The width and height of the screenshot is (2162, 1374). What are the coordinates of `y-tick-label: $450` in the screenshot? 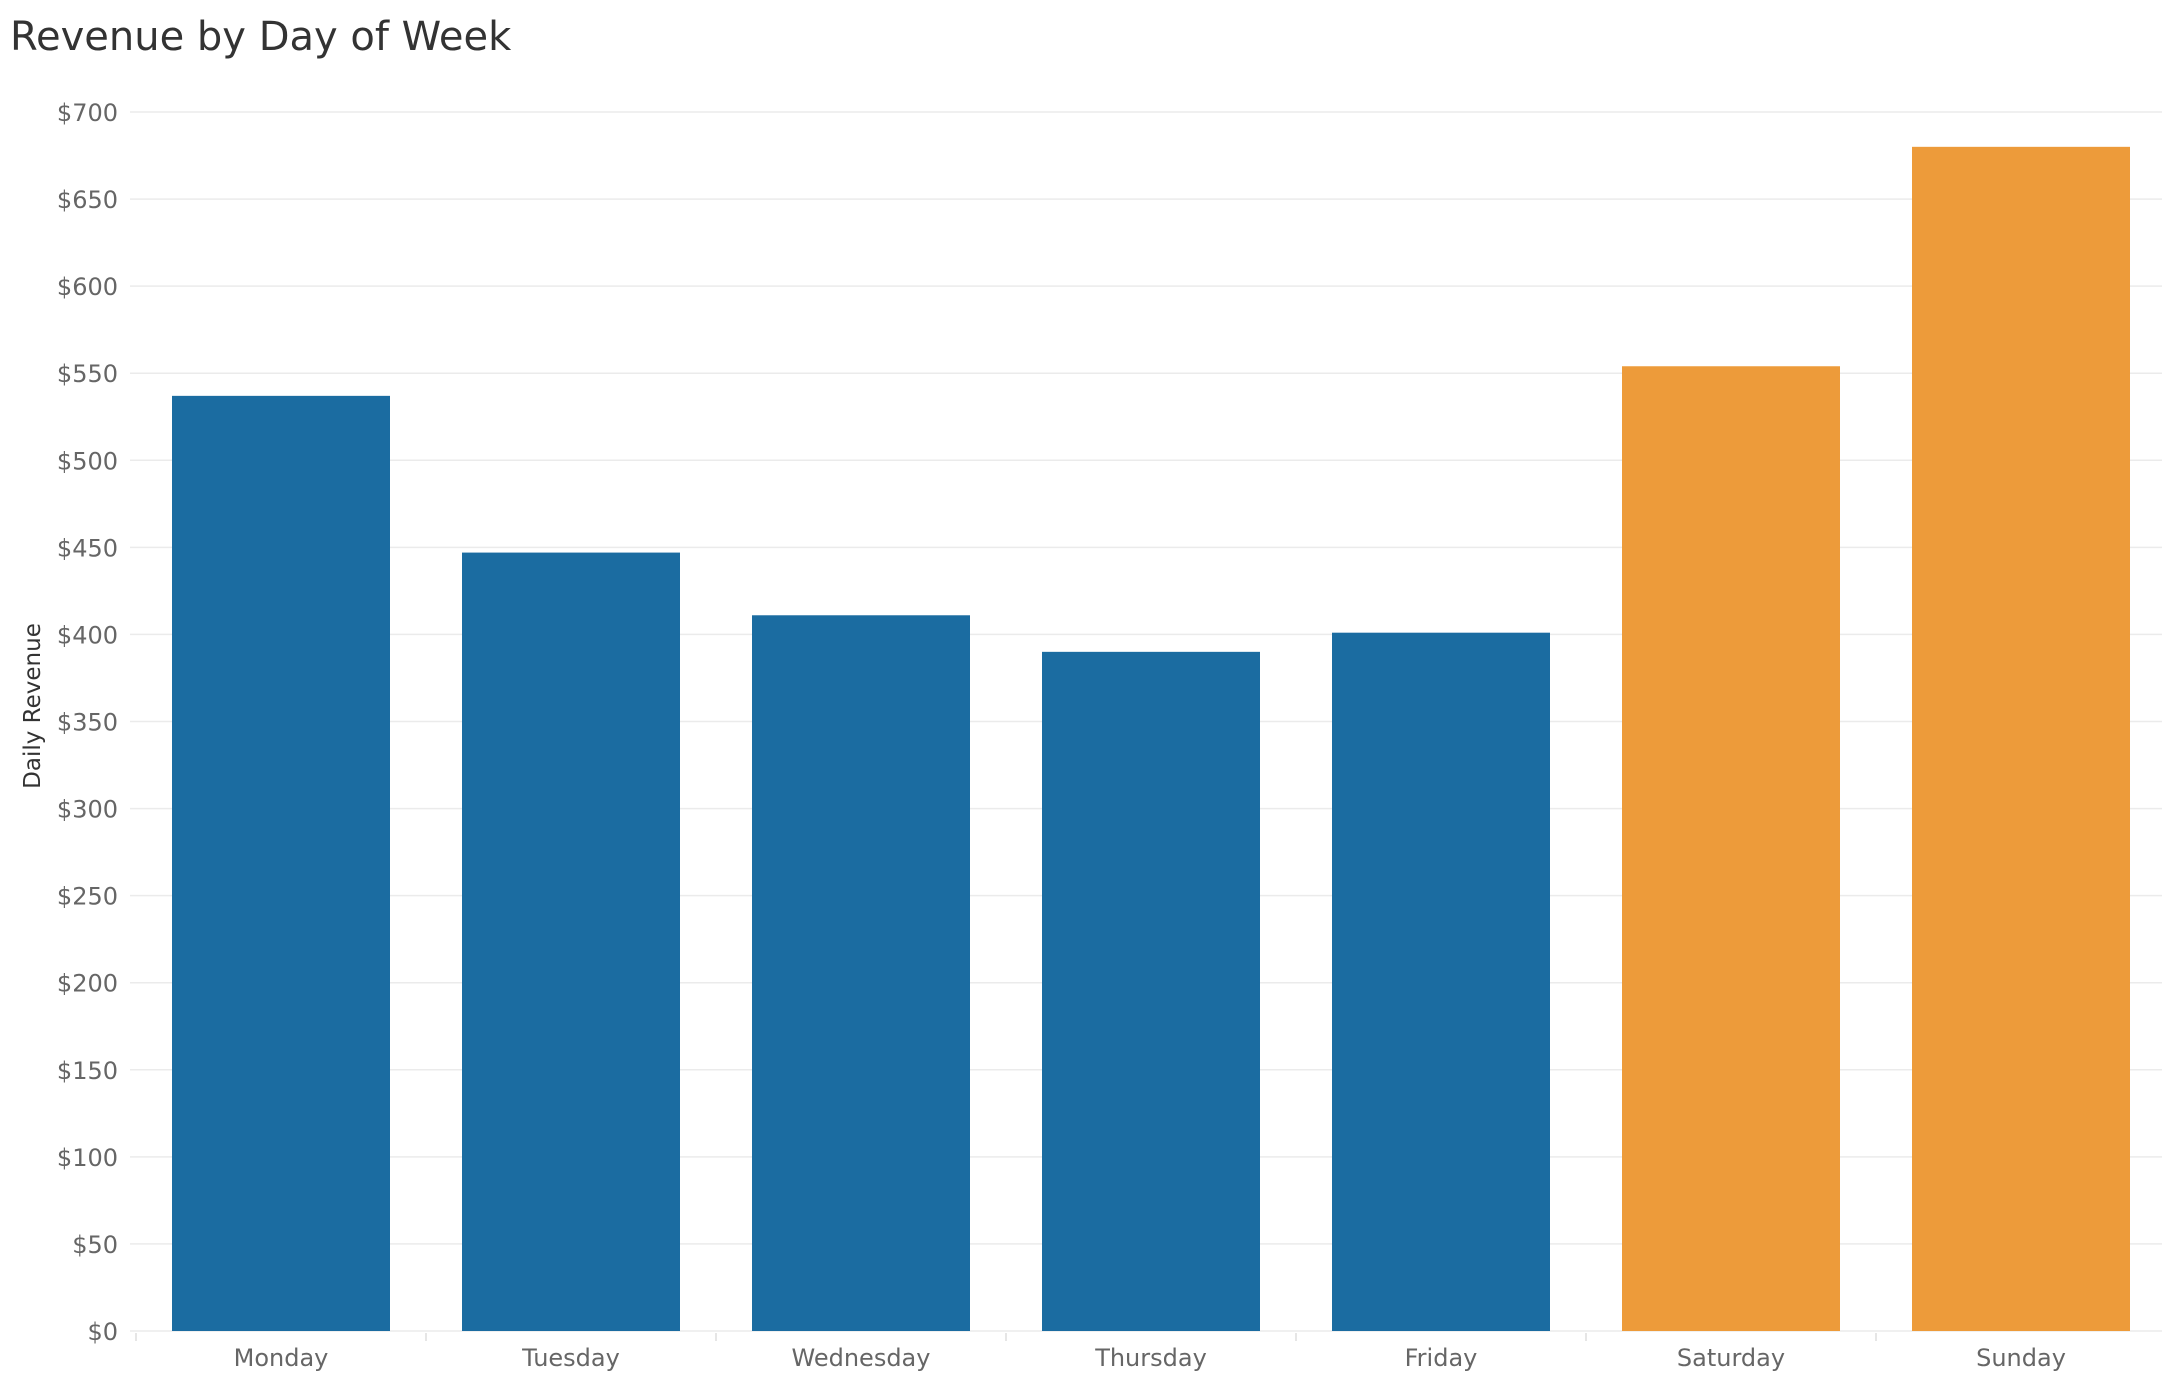 It's located at (87, 548).